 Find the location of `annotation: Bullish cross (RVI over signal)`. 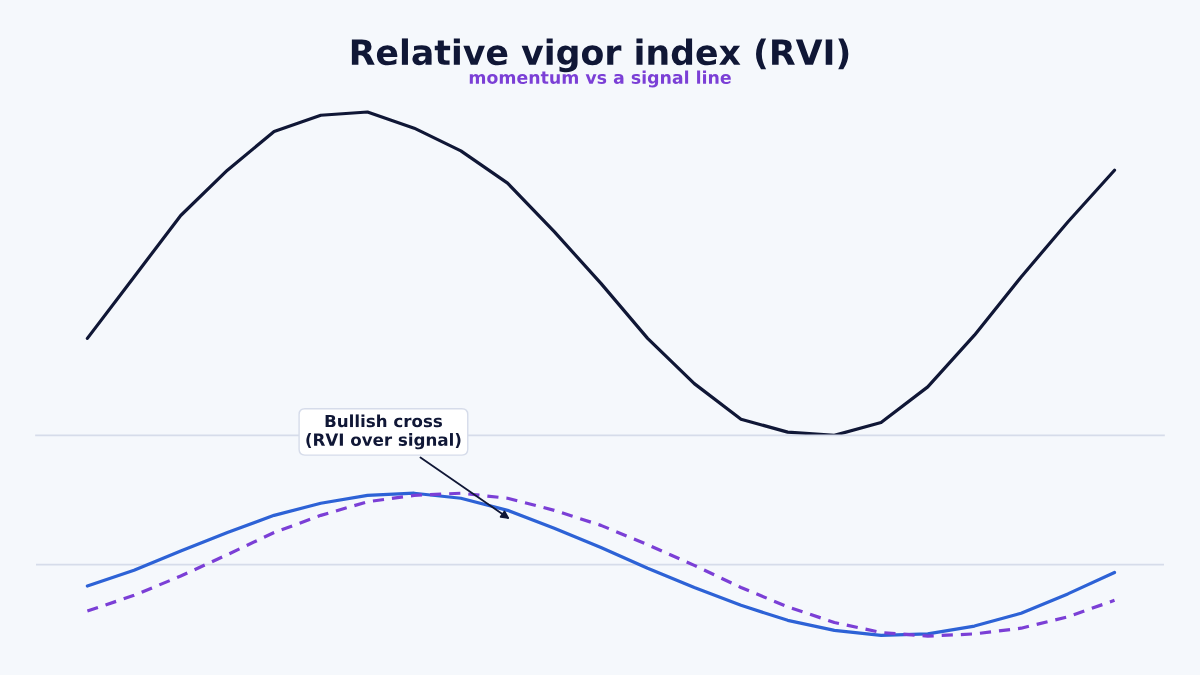

annotation: Bullish cross (RVI over signal) is located at coordinates (383, 432).